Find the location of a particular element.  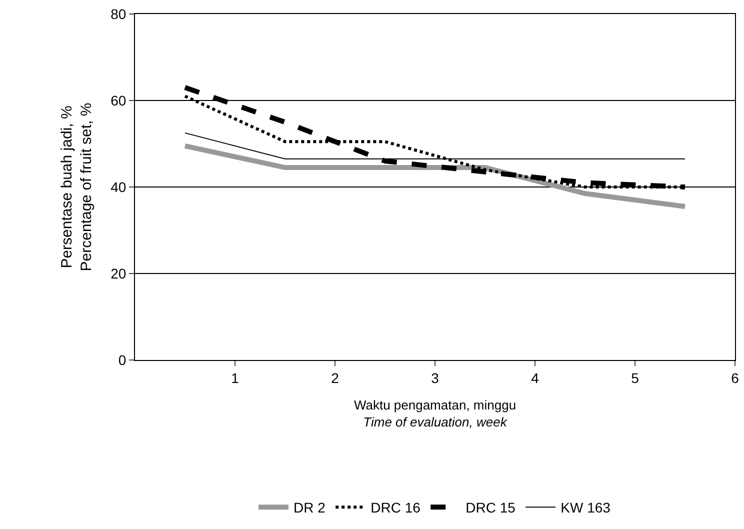

x-axis-title: Waktu pengamatan, minggu Time of evaluation, week is located at coordinates (435, 413).